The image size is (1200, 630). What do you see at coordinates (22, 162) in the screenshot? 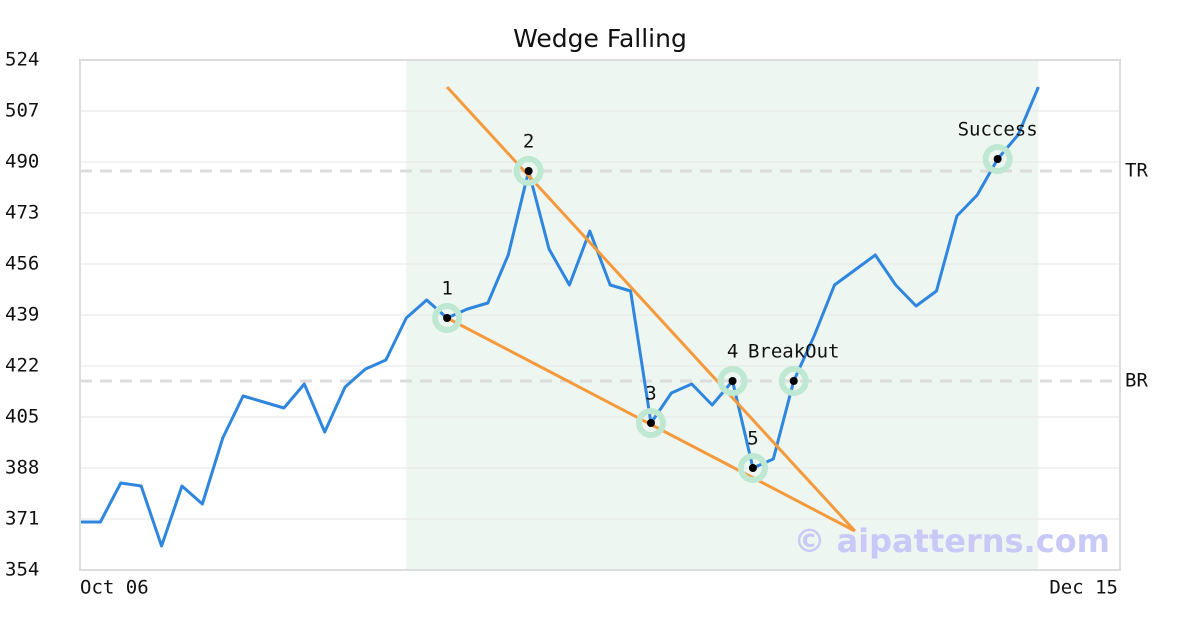
I see `y-tick-label: 490` at bounding box center [22, 162].